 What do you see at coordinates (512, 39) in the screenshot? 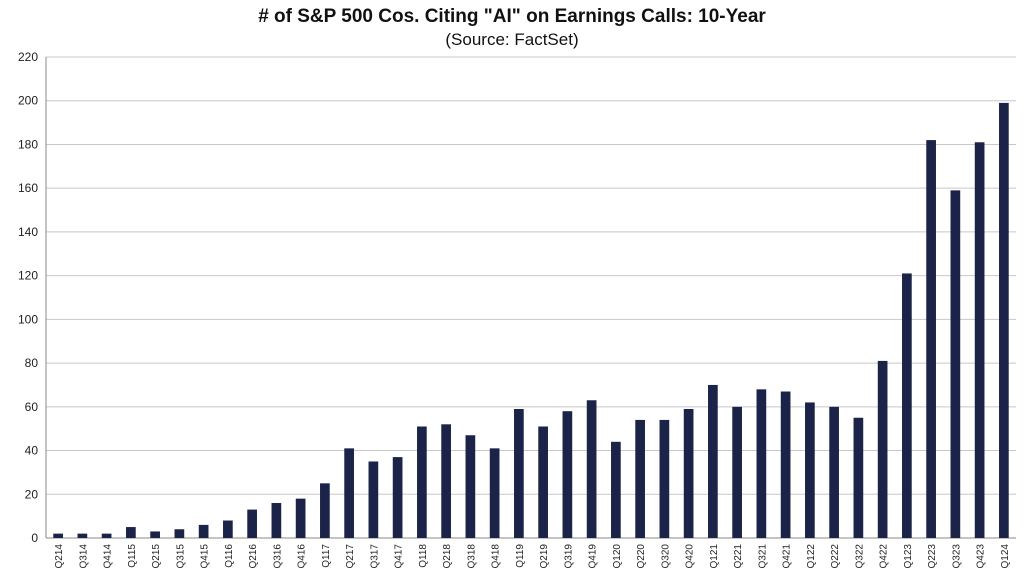
I see `chart-subtitle: (Source: FactSet)` at bounding box center [512, 39].